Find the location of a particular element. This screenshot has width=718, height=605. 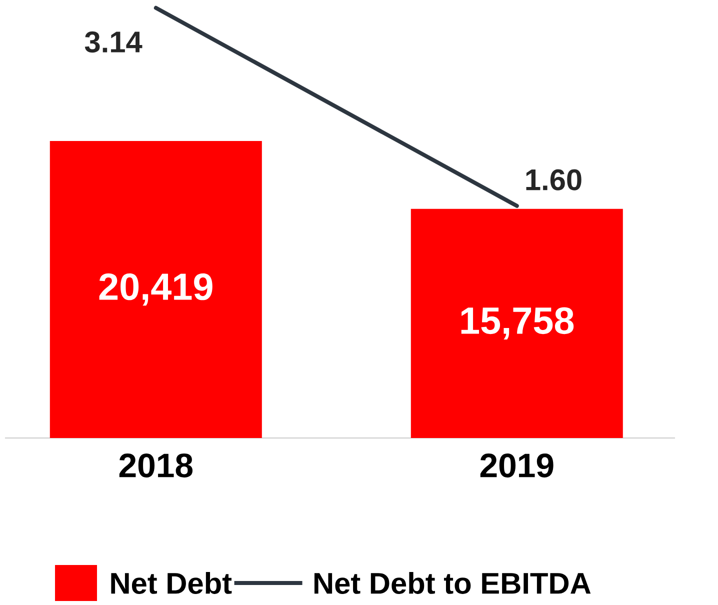

data-label: 3.14 is located at coordinates (113, 42).